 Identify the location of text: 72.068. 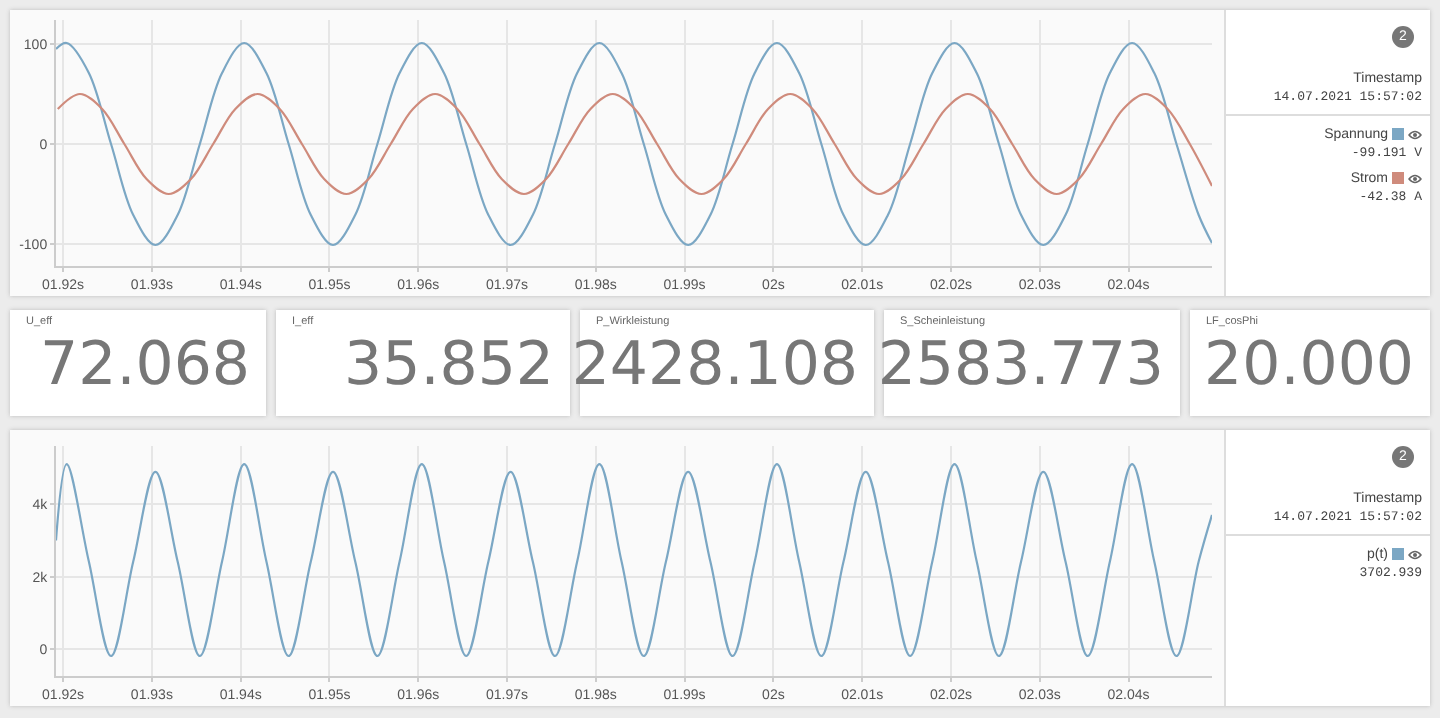
(145, 365).